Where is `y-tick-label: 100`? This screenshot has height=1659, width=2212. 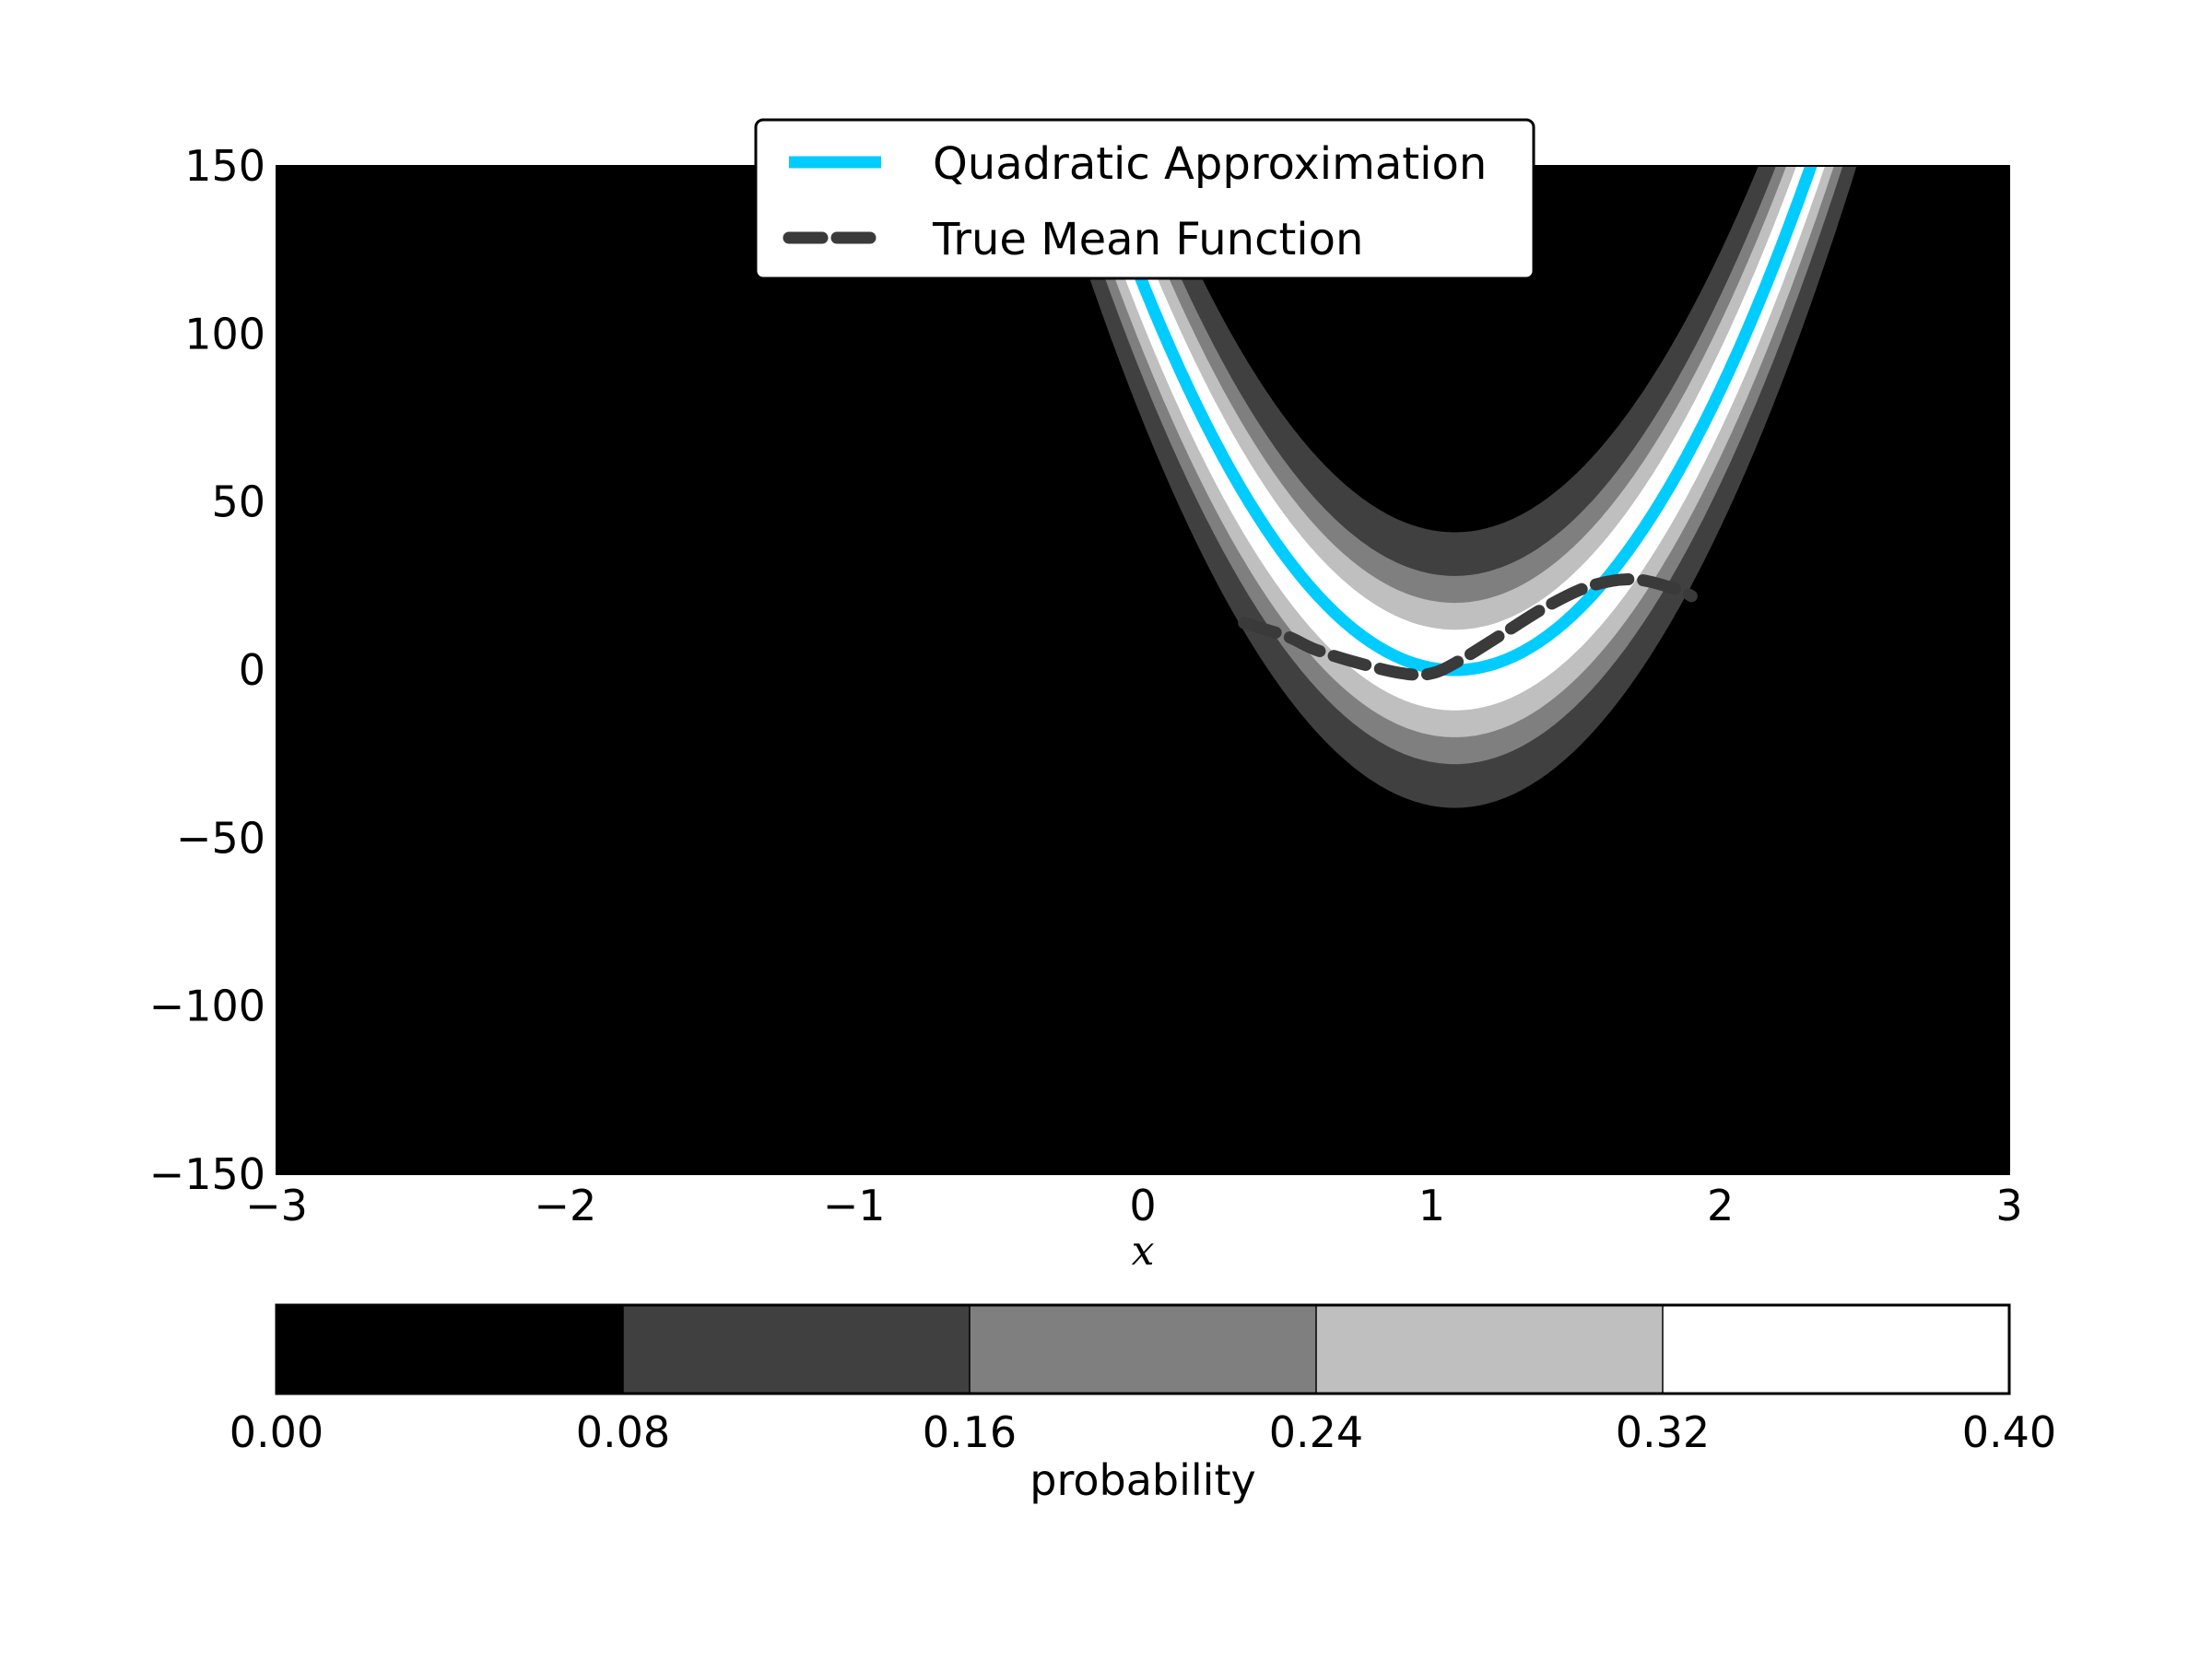
y-tick-label: 100 is located at coordinates (224, 334).